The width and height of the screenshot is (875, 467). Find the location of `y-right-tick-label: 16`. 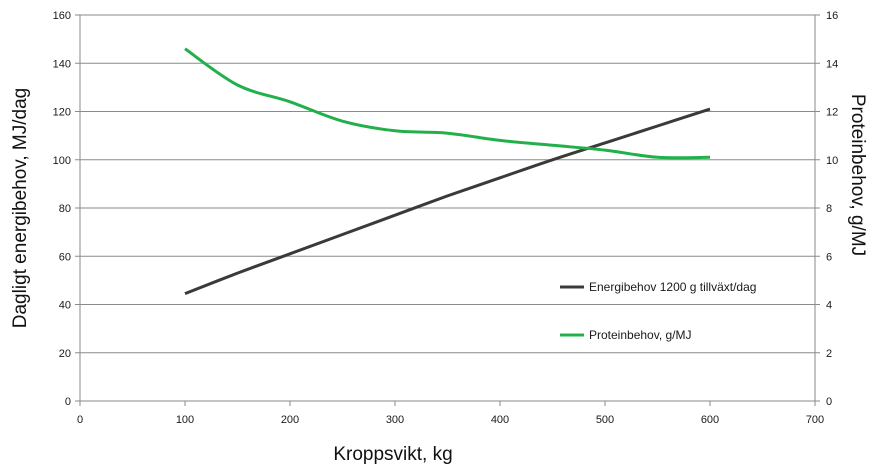

y-right-tick-label: 16 is located at coordinates (832, 16).